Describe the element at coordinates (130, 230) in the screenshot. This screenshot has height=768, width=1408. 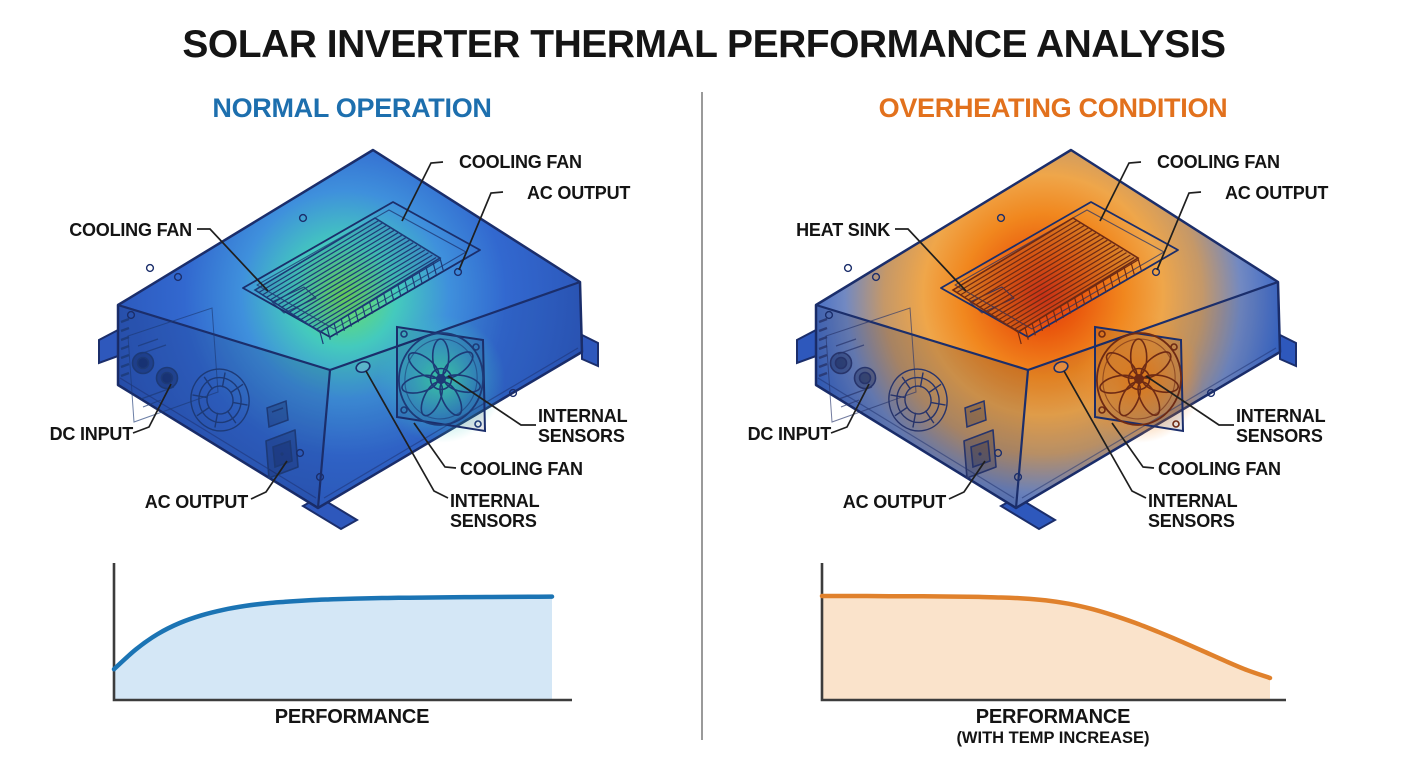
I see `label-cooling-fan-left: COOLING FAN` at that location.